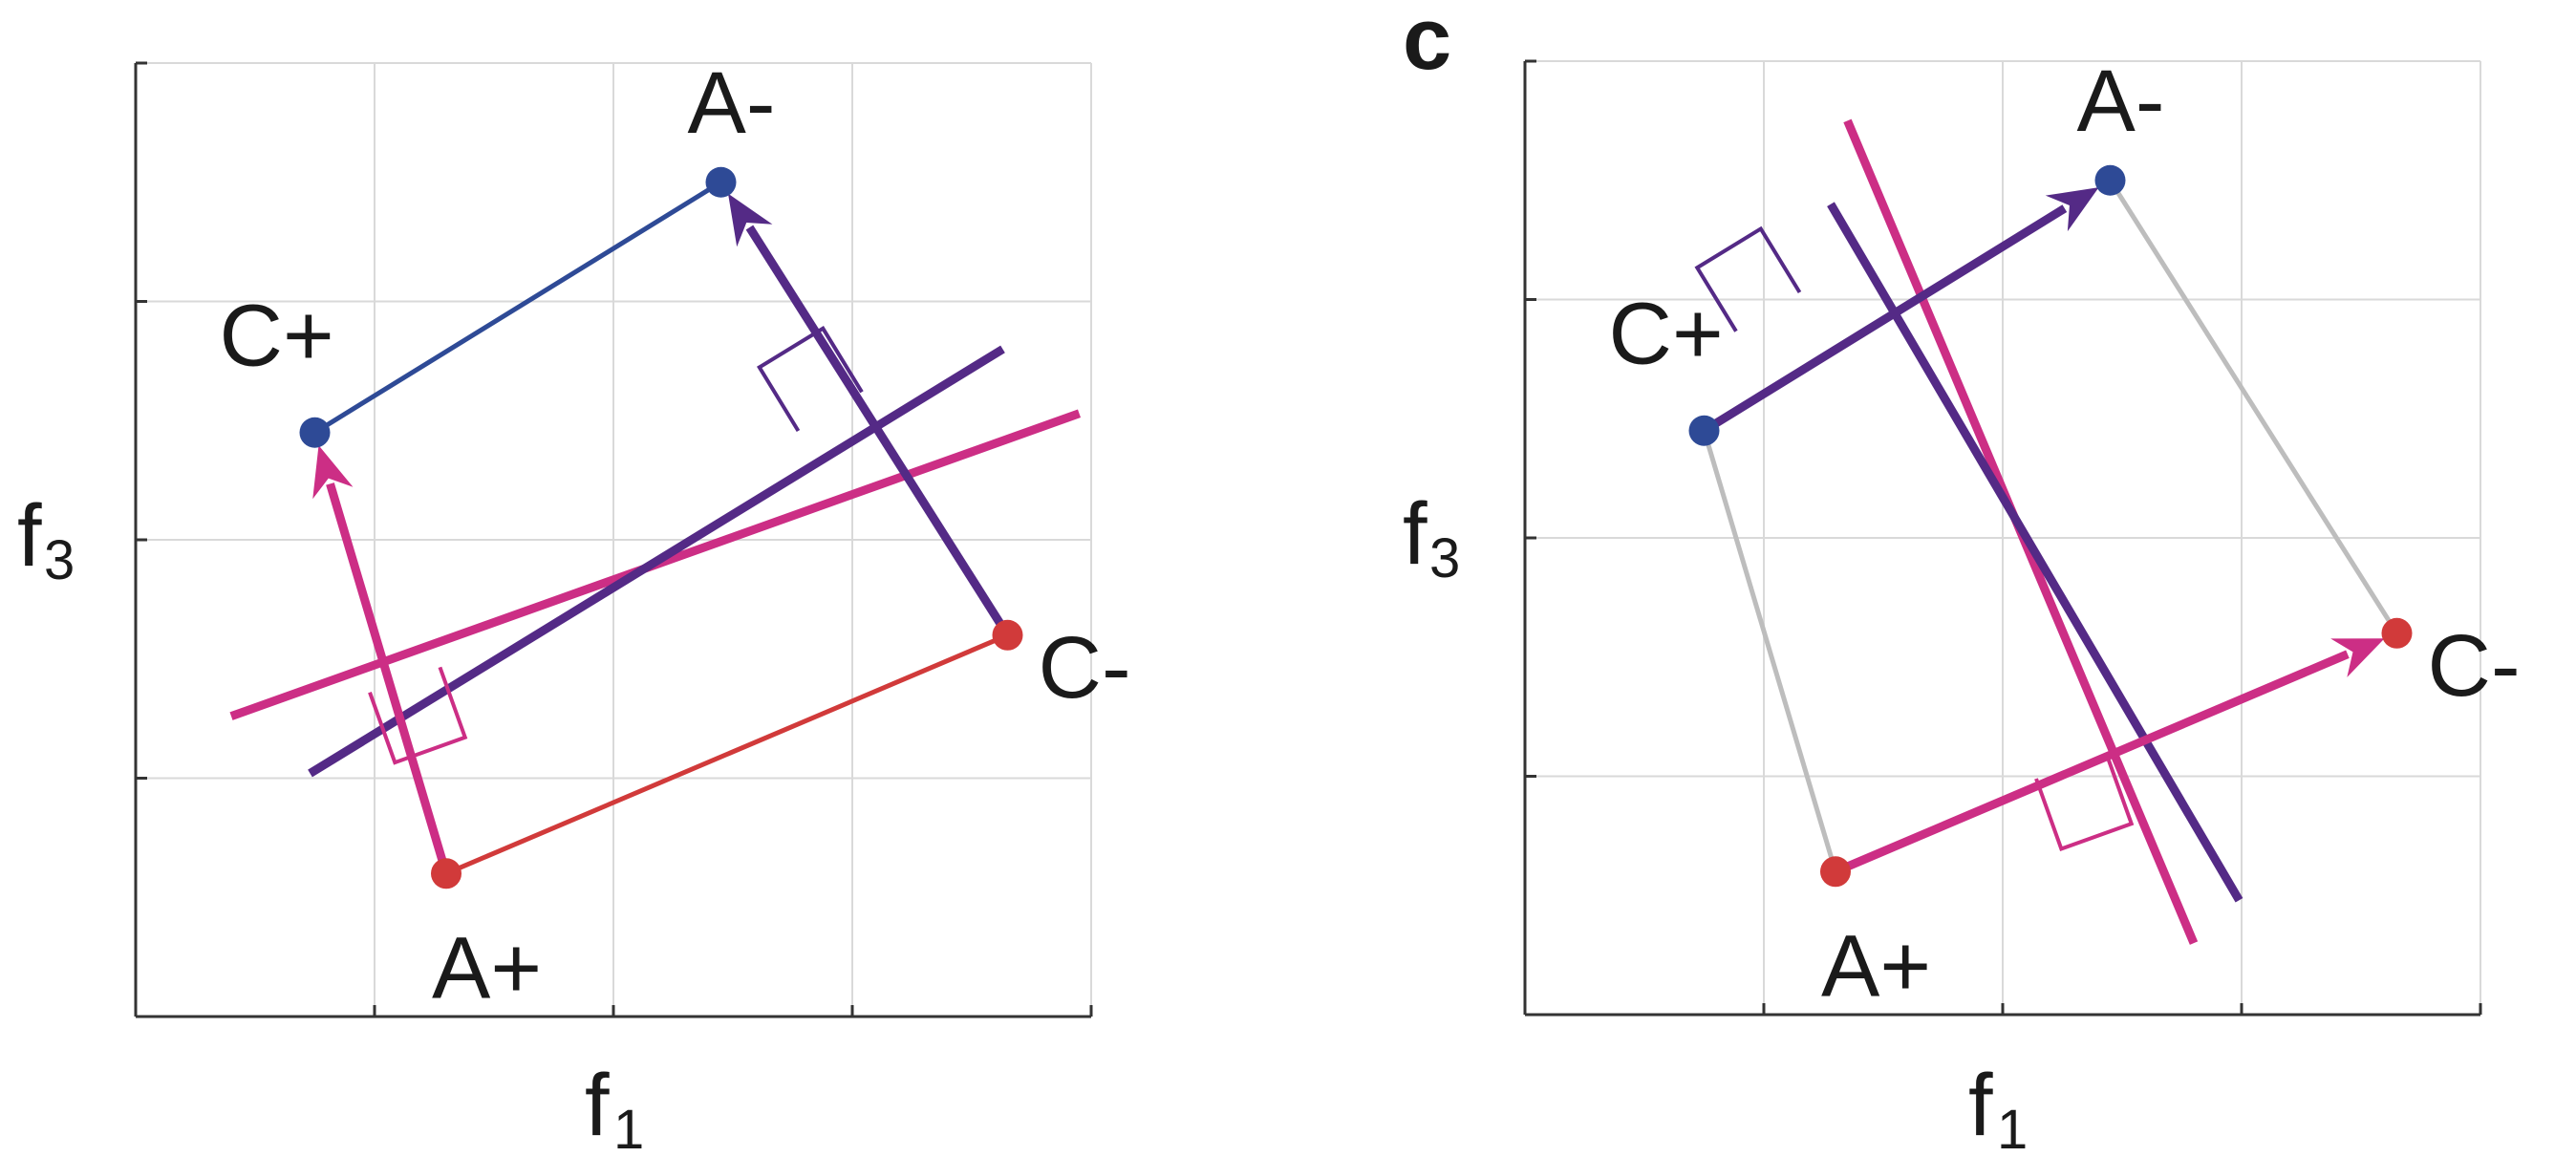 The height and width of the screenshot is (1157, 2576). I want to click on panel-letter: c, so click(1427, 44).